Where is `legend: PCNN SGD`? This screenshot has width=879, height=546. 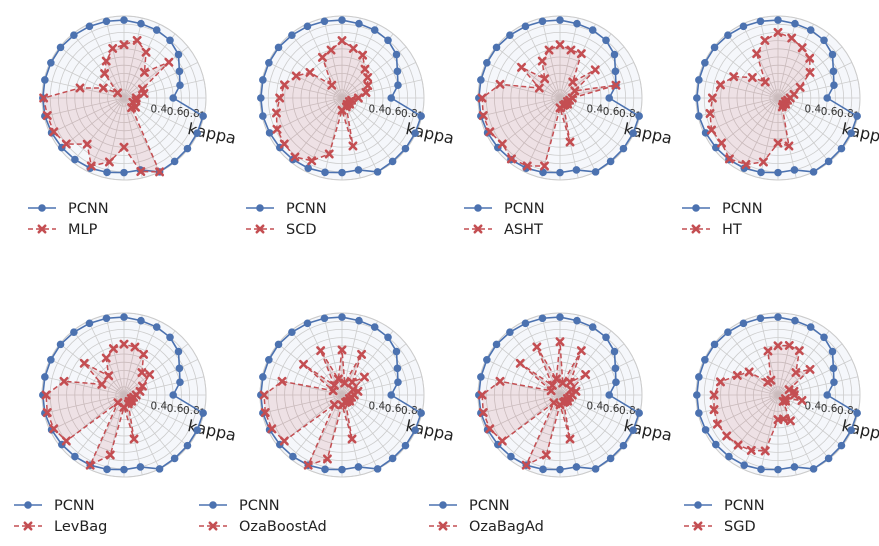 legend: PCNN SGD is located at coordinates (724, 516).